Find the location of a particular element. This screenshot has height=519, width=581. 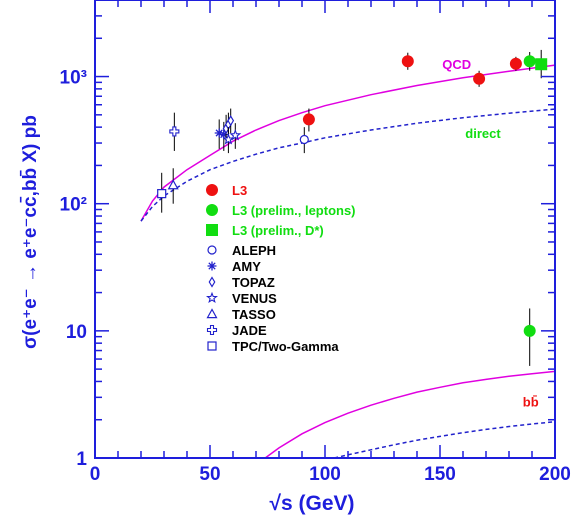

legend-label: TOPAZ is located at coordinates (253, 282).